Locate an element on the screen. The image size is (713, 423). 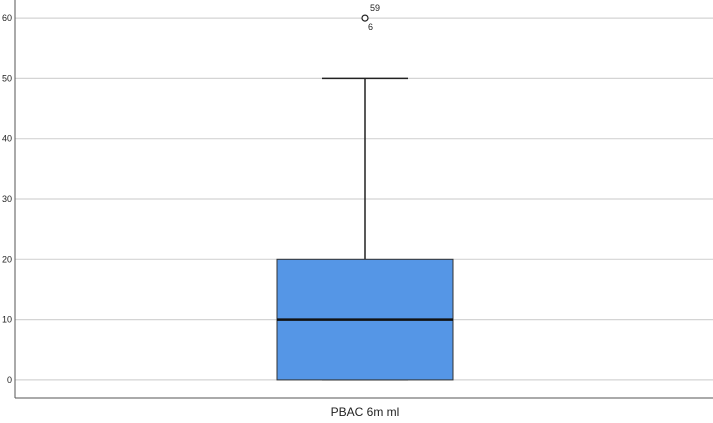
y-tick-labels: 0 10 20 30 40 50 60 is located at coordinates (7, 199).